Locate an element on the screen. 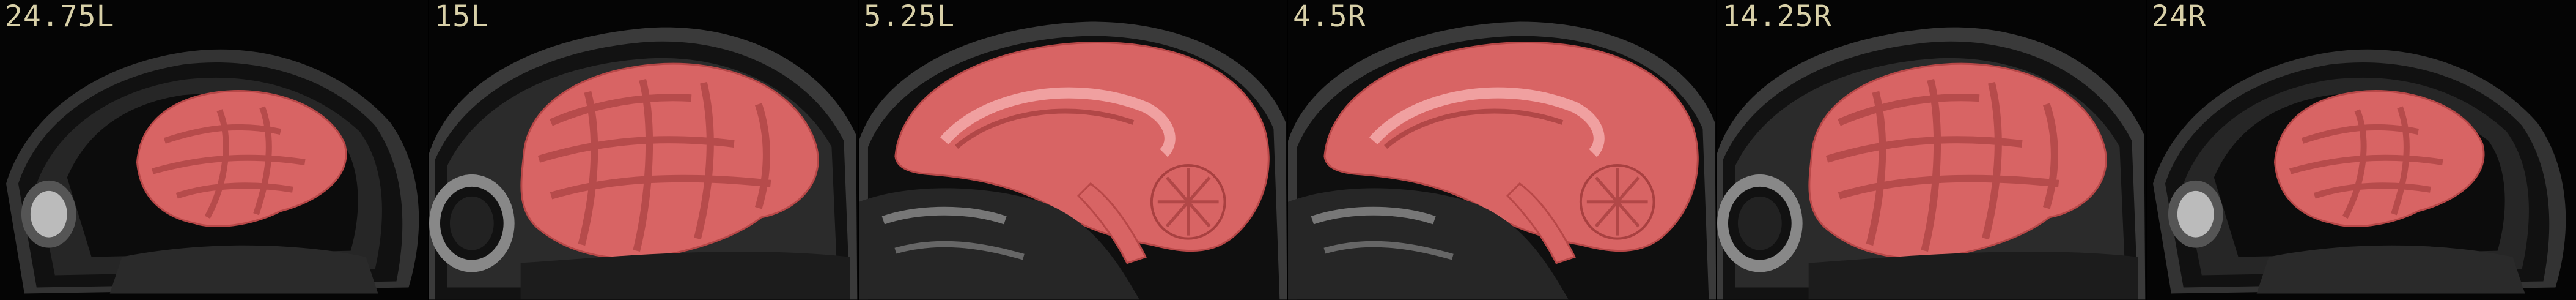  slice-label: 24.75L is located at coordinates (60, 17).